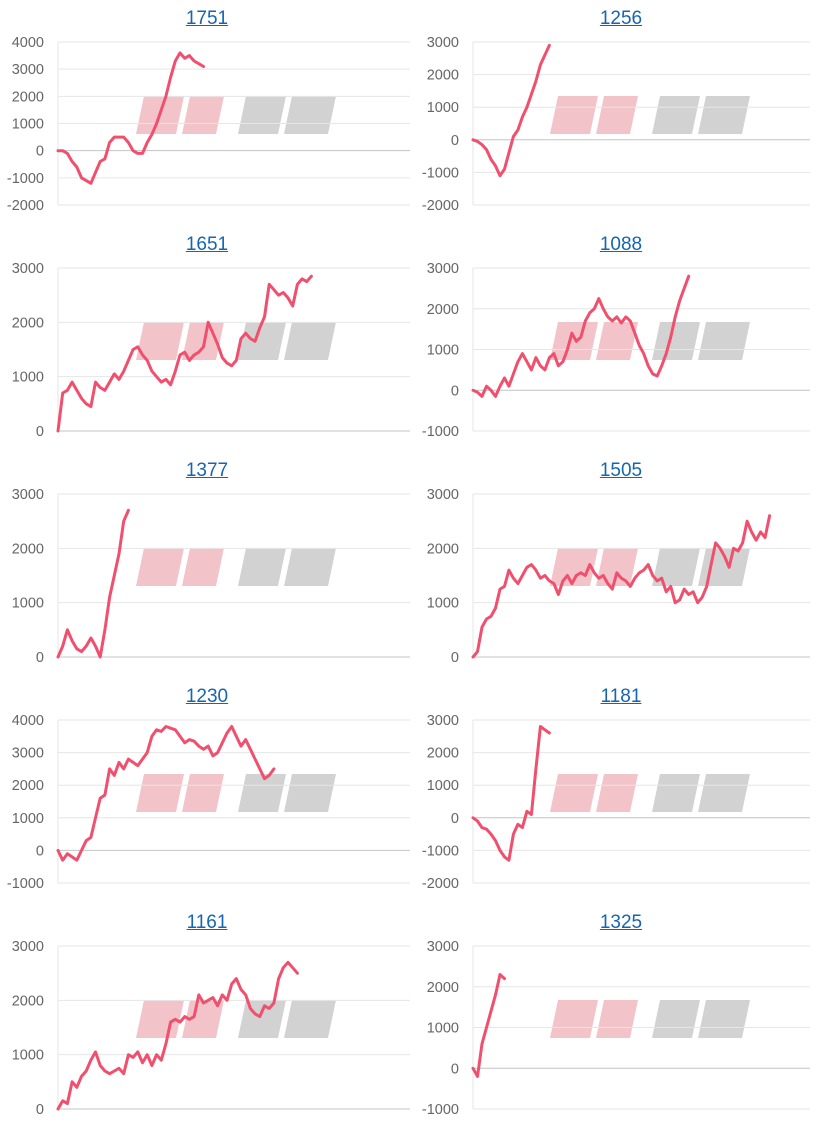  What do you see at coordinates (621, 470) in the screenshot?
I see `chart-title-link: 1505` at bounding box center [621, 470].